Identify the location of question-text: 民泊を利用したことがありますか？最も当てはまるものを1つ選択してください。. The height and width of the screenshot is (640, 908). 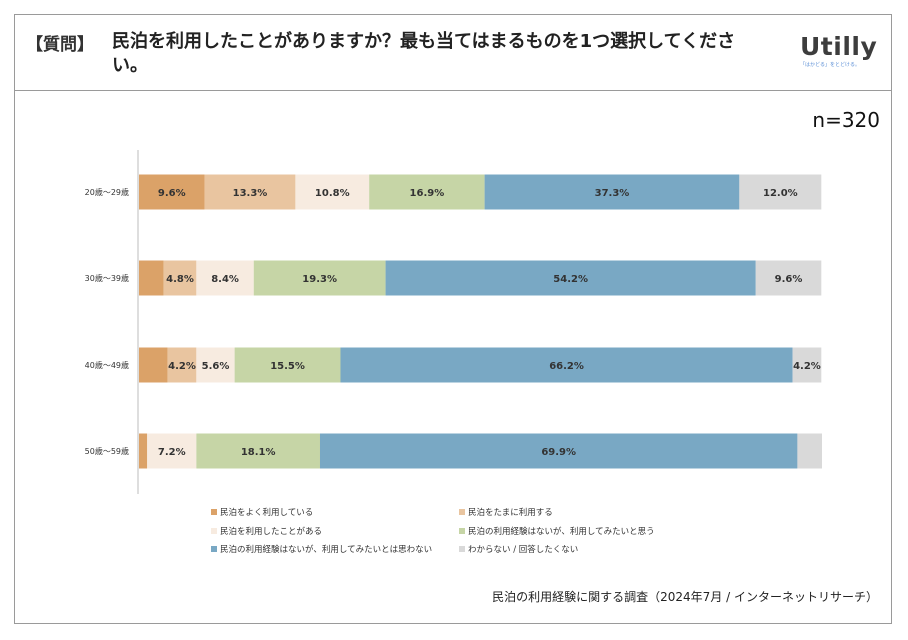
(424, 53).